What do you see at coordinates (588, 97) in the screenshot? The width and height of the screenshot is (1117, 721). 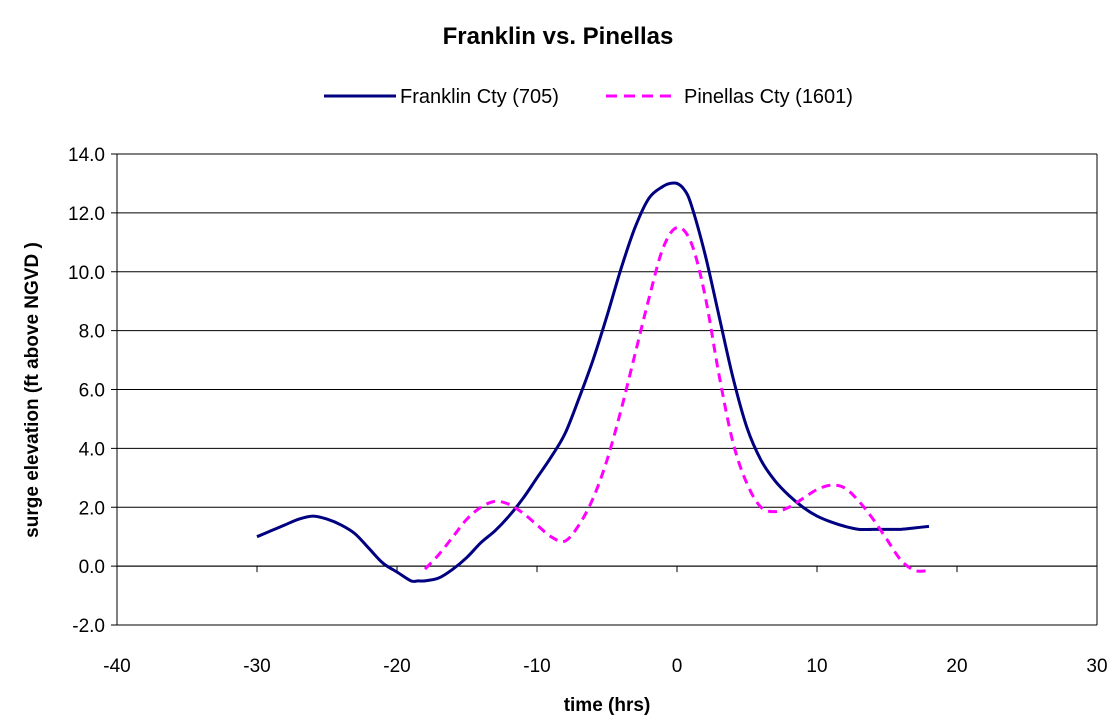 I see `legend: Franklin Cty (705) Pinellas Cty (1601)` at bounding box center [588, 97].